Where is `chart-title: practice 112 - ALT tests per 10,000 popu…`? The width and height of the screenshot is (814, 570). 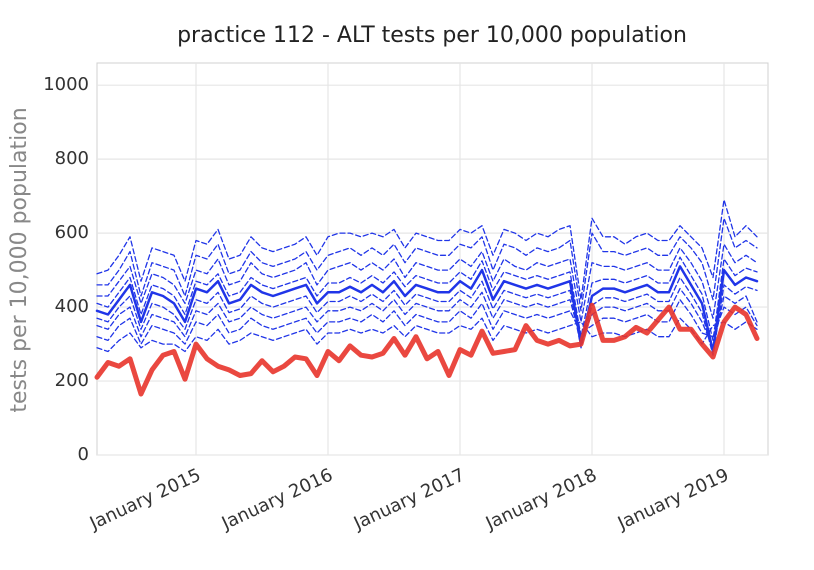 chart-title: practice 112 - ALT tests per 10,000 popu… is located at coordinates (432, 35).